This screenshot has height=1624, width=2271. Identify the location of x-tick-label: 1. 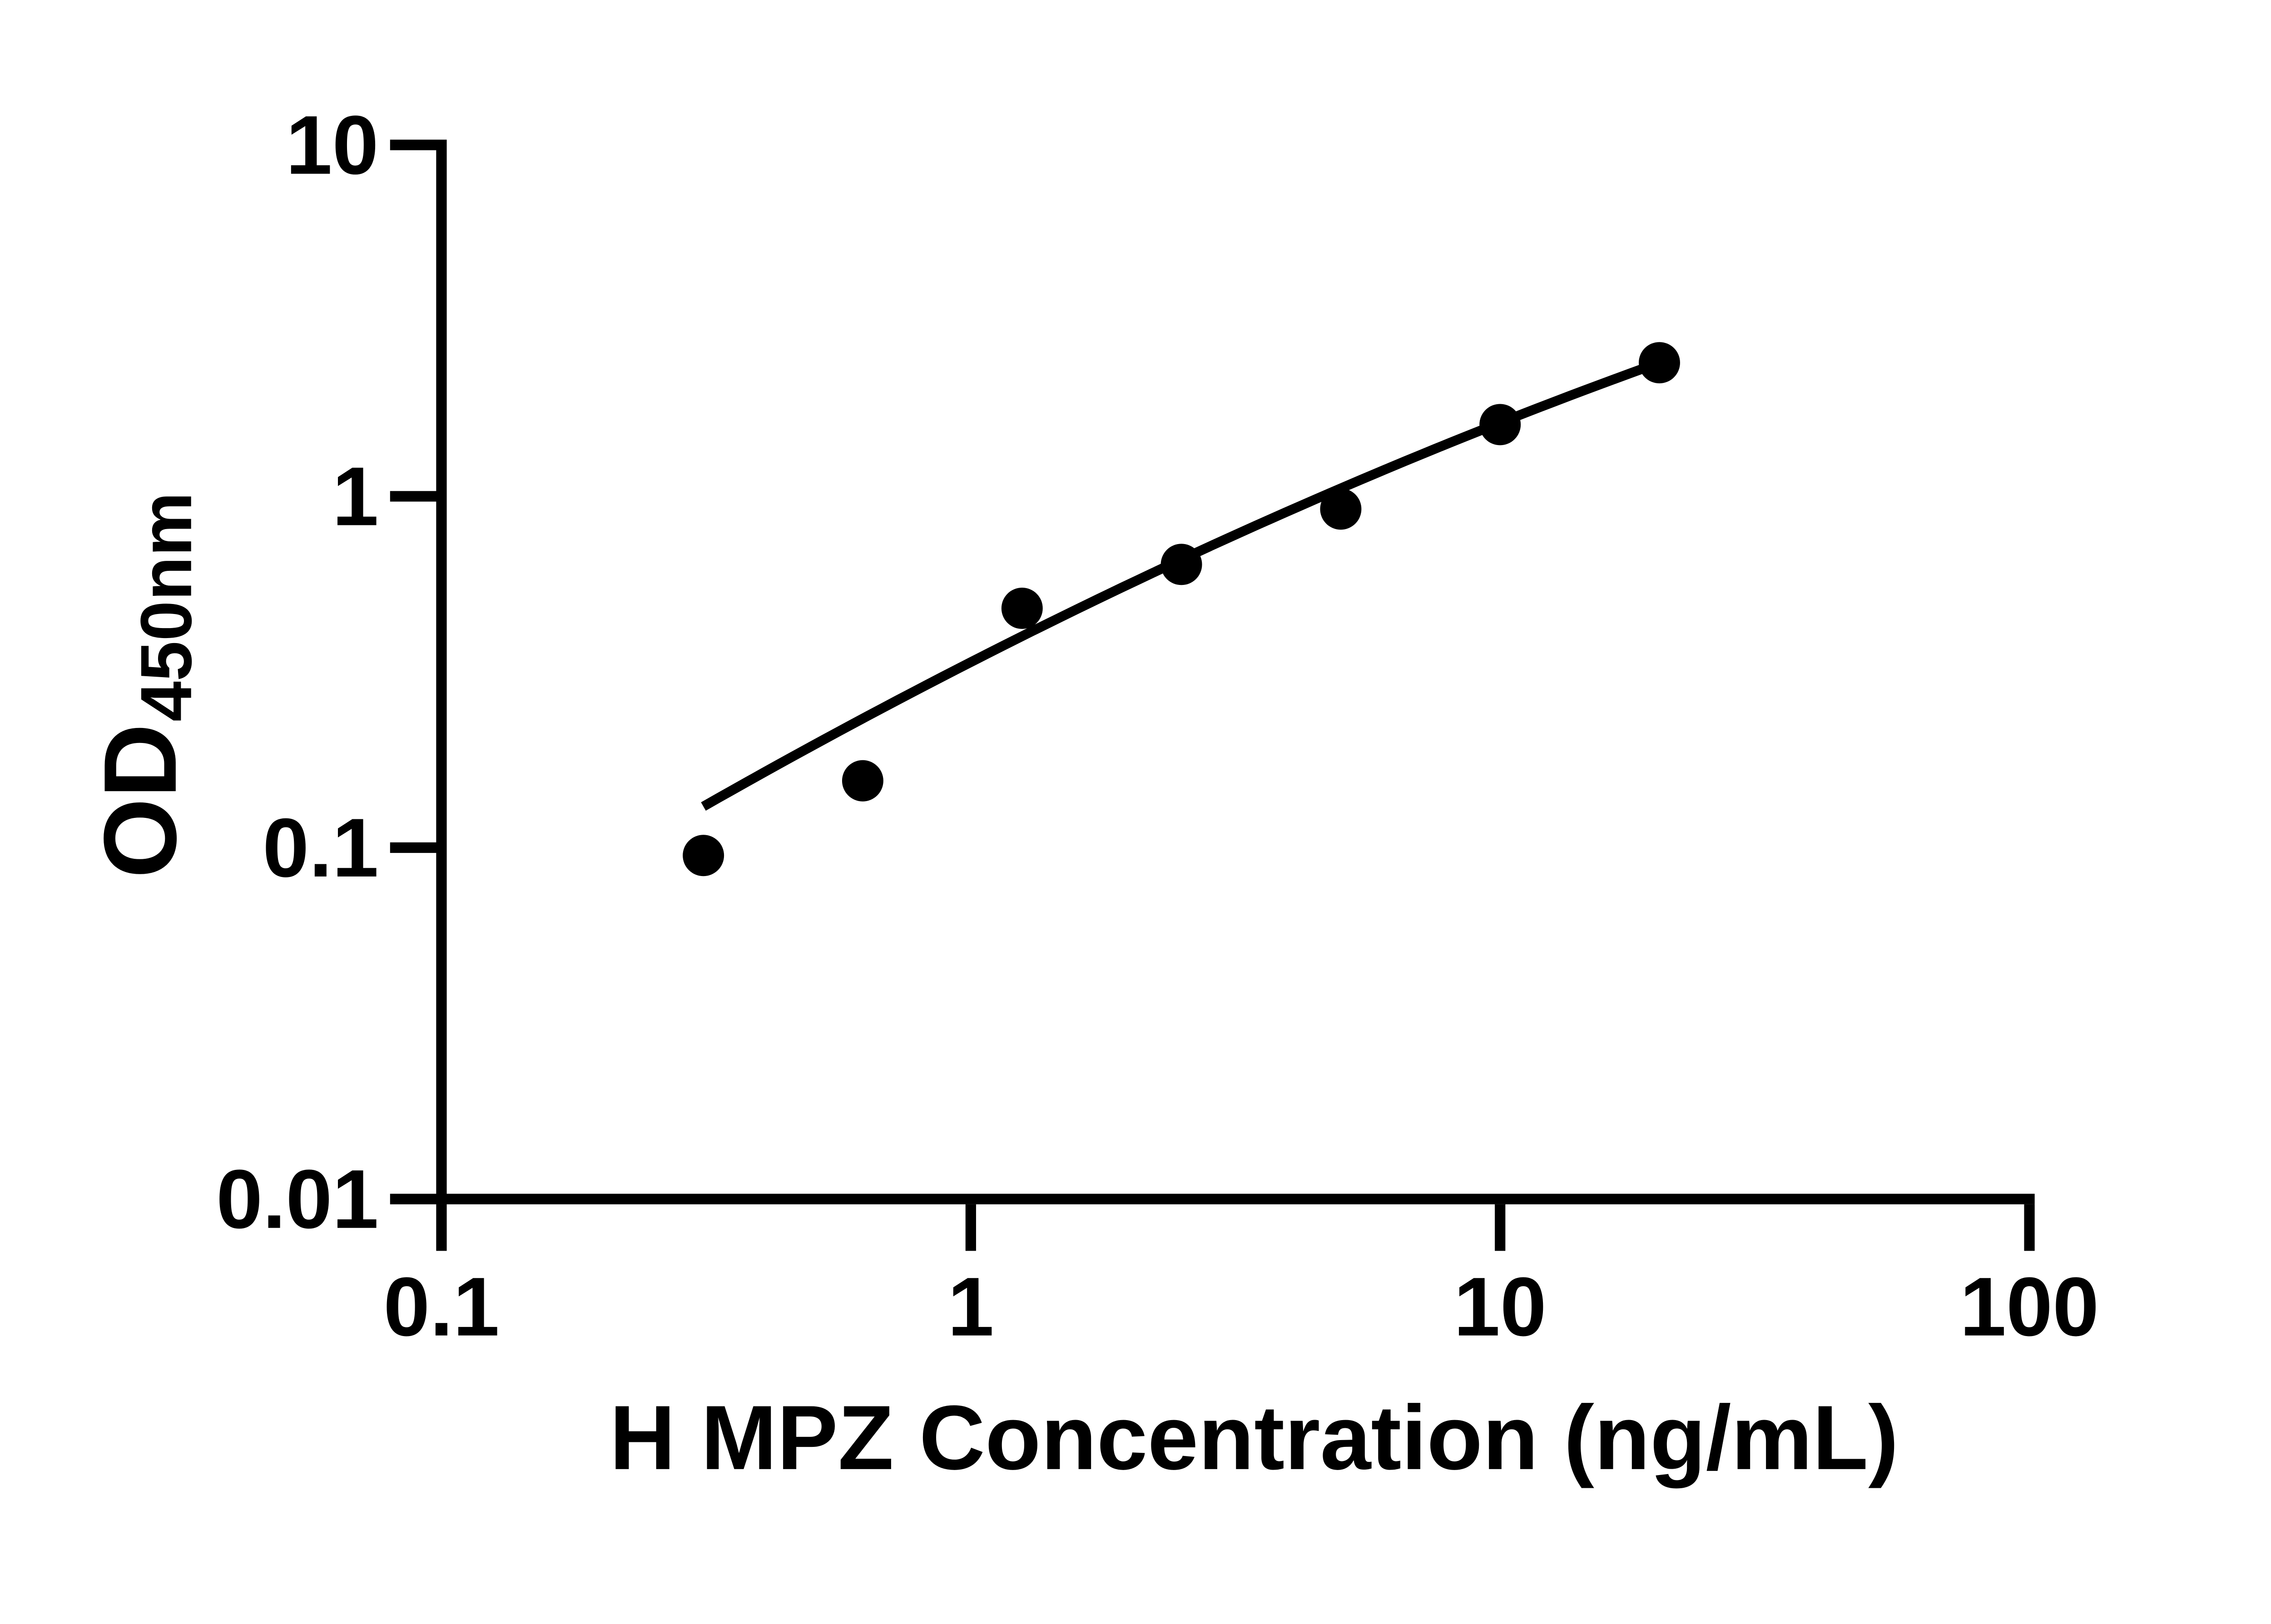
(970, 1306).